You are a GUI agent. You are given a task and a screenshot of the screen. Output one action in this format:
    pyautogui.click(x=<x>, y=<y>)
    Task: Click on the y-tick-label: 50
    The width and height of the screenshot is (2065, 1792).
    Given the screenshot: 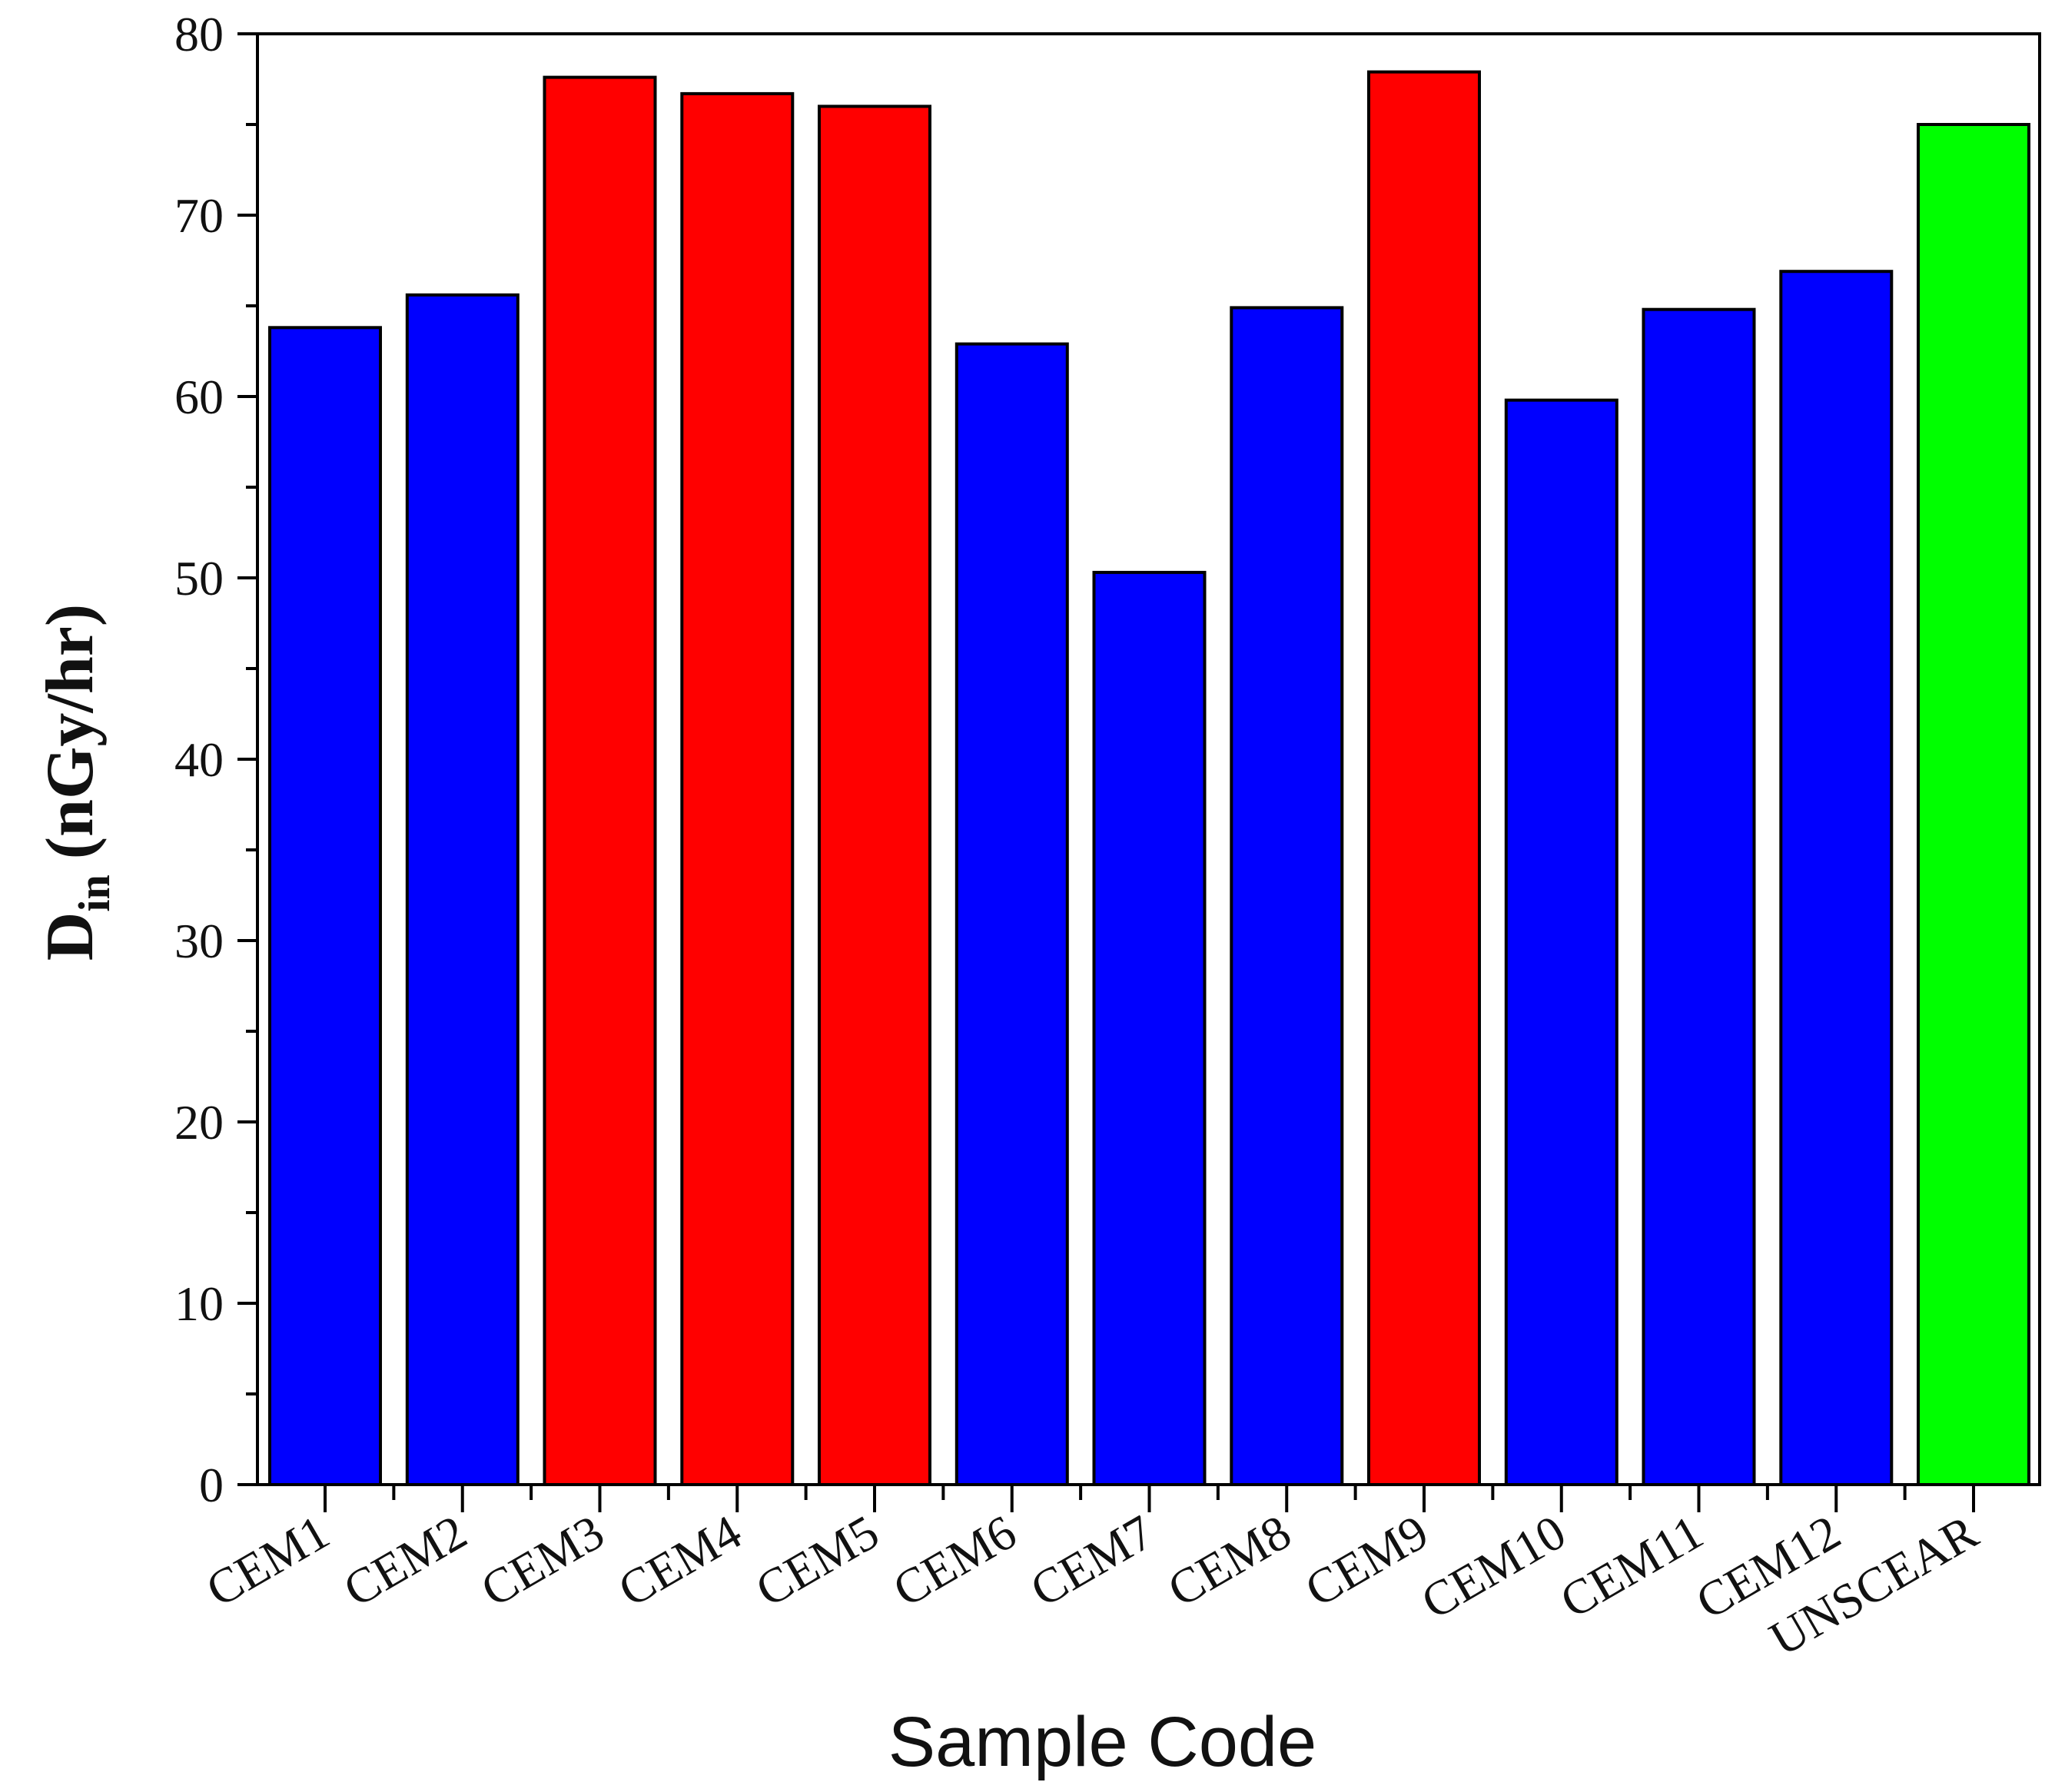 What is the action you would take?
    pyautogui.click(x=199, y=578)
    